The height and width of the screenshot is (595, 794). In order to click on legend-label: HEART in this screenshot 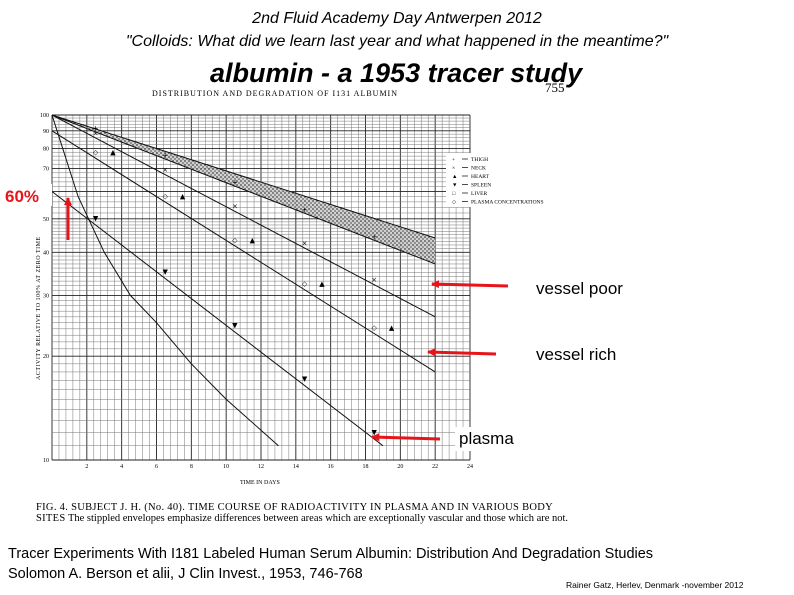, I will do `click(480, 177)`.